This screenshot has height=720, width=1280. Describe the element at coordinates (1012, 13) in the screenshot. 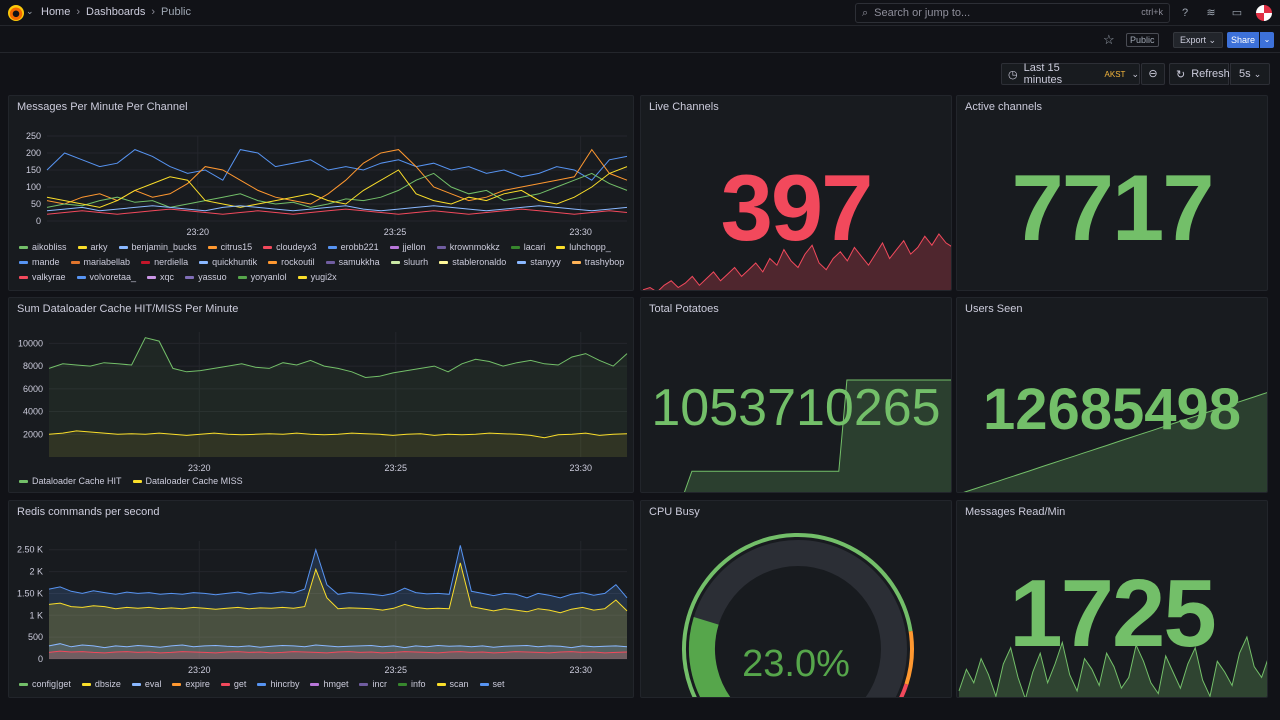

I see `search-input: ⌕ Search or jump to... ctrl+k` at that location.